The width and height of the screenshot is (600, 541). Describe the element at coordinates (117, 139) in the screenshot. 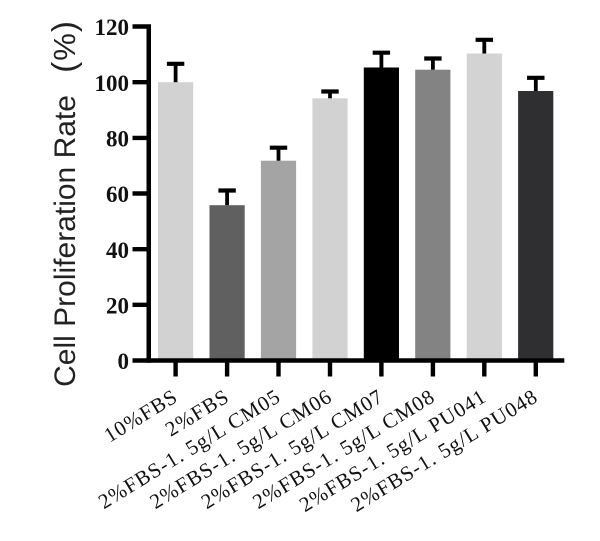

I see `svg-text: 80` at that location.